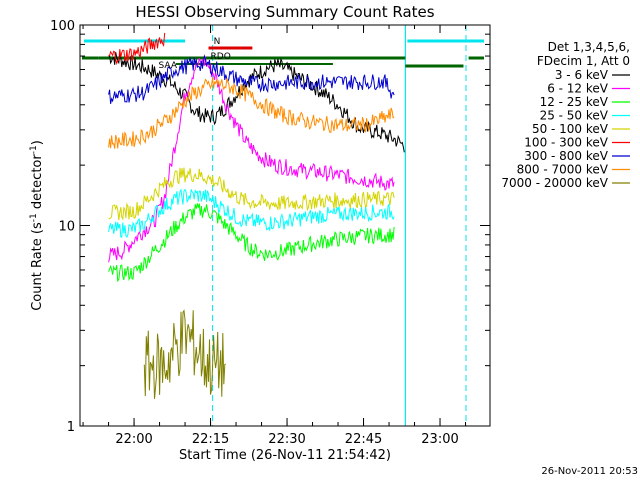 The height and width of the screenshot is (484, 640). I want to click on flare-flag-label: RDO, so click(221, 57).